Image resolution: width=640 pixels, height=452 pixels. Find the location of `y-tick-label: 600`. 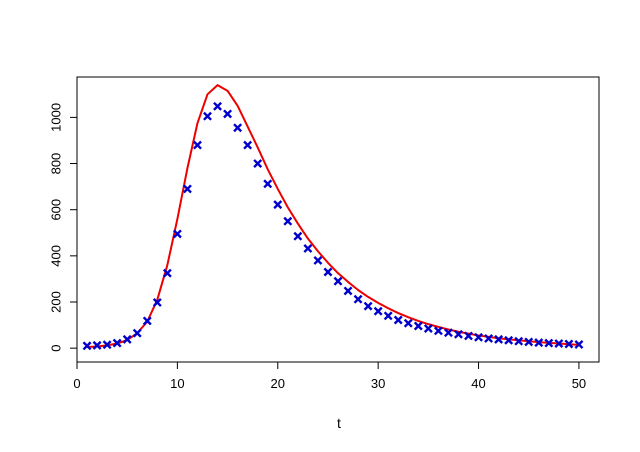

y-tick-label: 600 is located at coordinates (55, 210).